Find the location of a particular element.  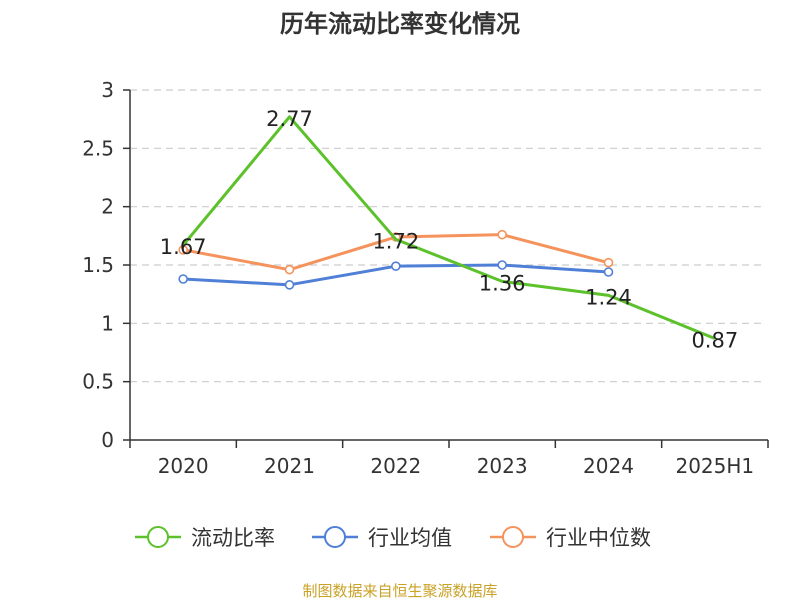

x-tick-label: 2024 is located at coordinates (608, 466).